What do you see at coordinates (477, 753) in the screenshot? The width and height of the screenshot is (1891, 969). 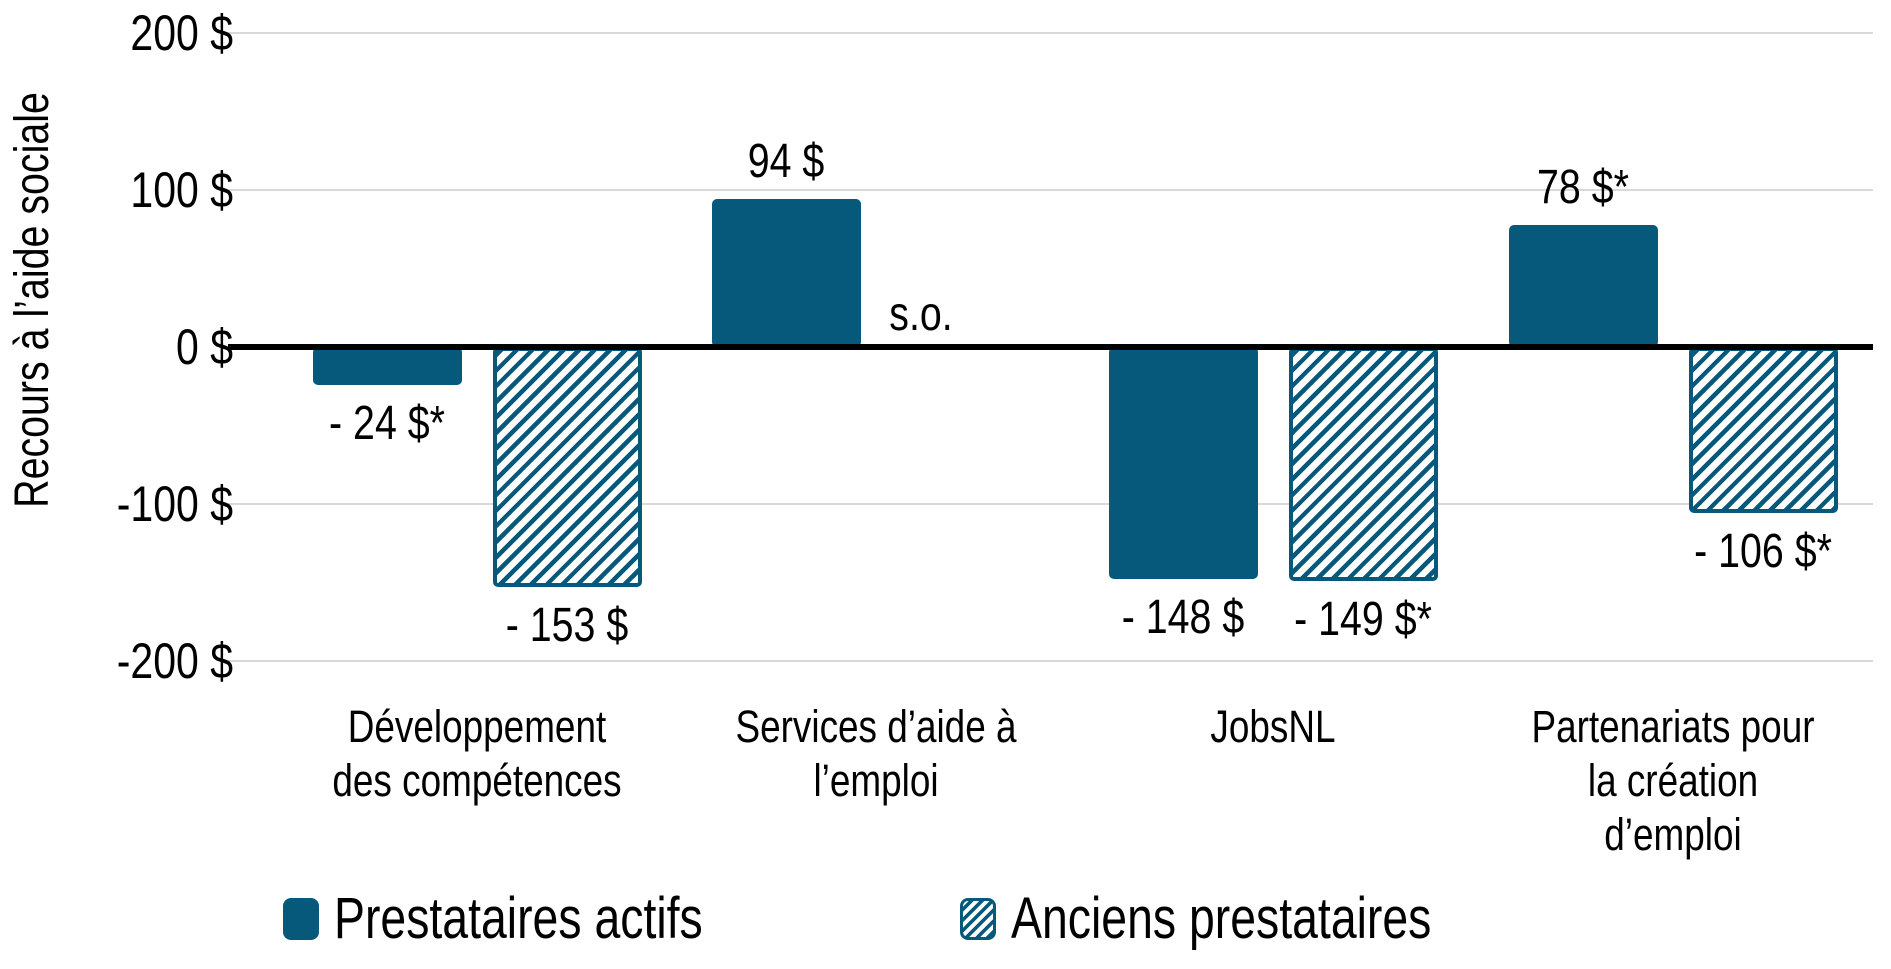 I see `x-label-developpement-des-competences: Développement des compétences` at bounding box center [477, 753].